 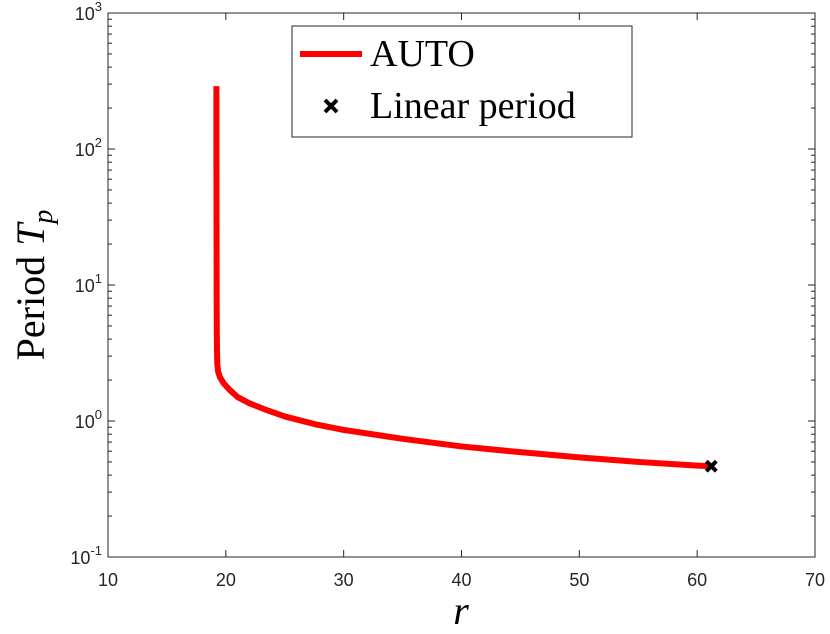 What do you see at coordinates (473, 106) in the screenshot?
I see `legend-linear-period-label: Linear period` at bounding box center [473, 106].